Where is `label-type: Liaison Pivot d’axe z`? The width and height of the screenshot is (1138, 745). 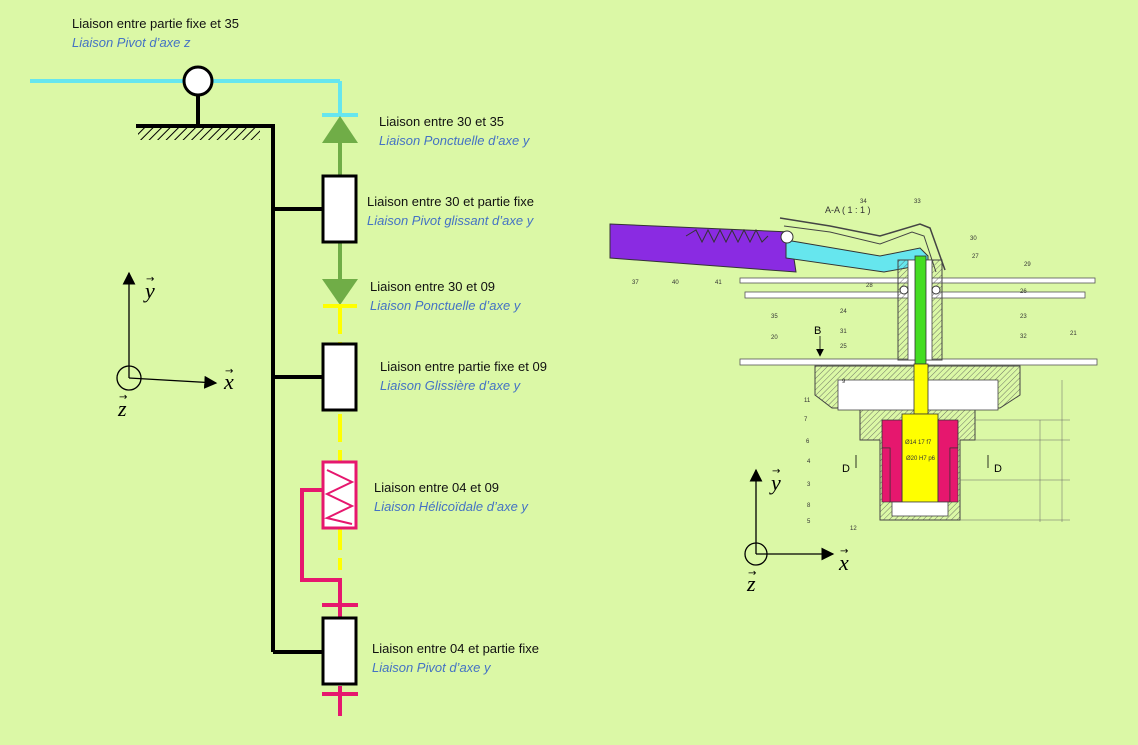 label-type: Liaison Pivot d’axe z is located at coordinates (131, 42).